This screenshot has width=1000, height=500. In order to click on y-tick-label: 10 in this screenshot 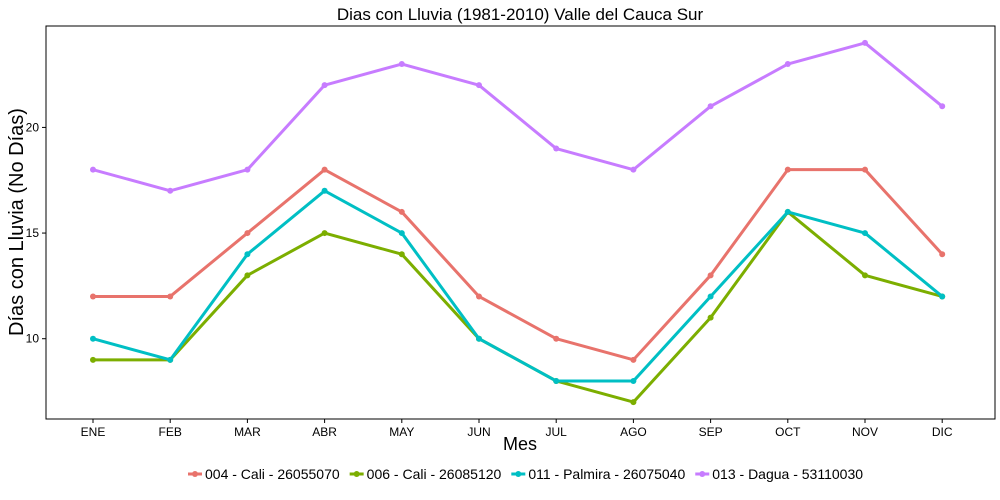, I will do `click(33, 339)`.